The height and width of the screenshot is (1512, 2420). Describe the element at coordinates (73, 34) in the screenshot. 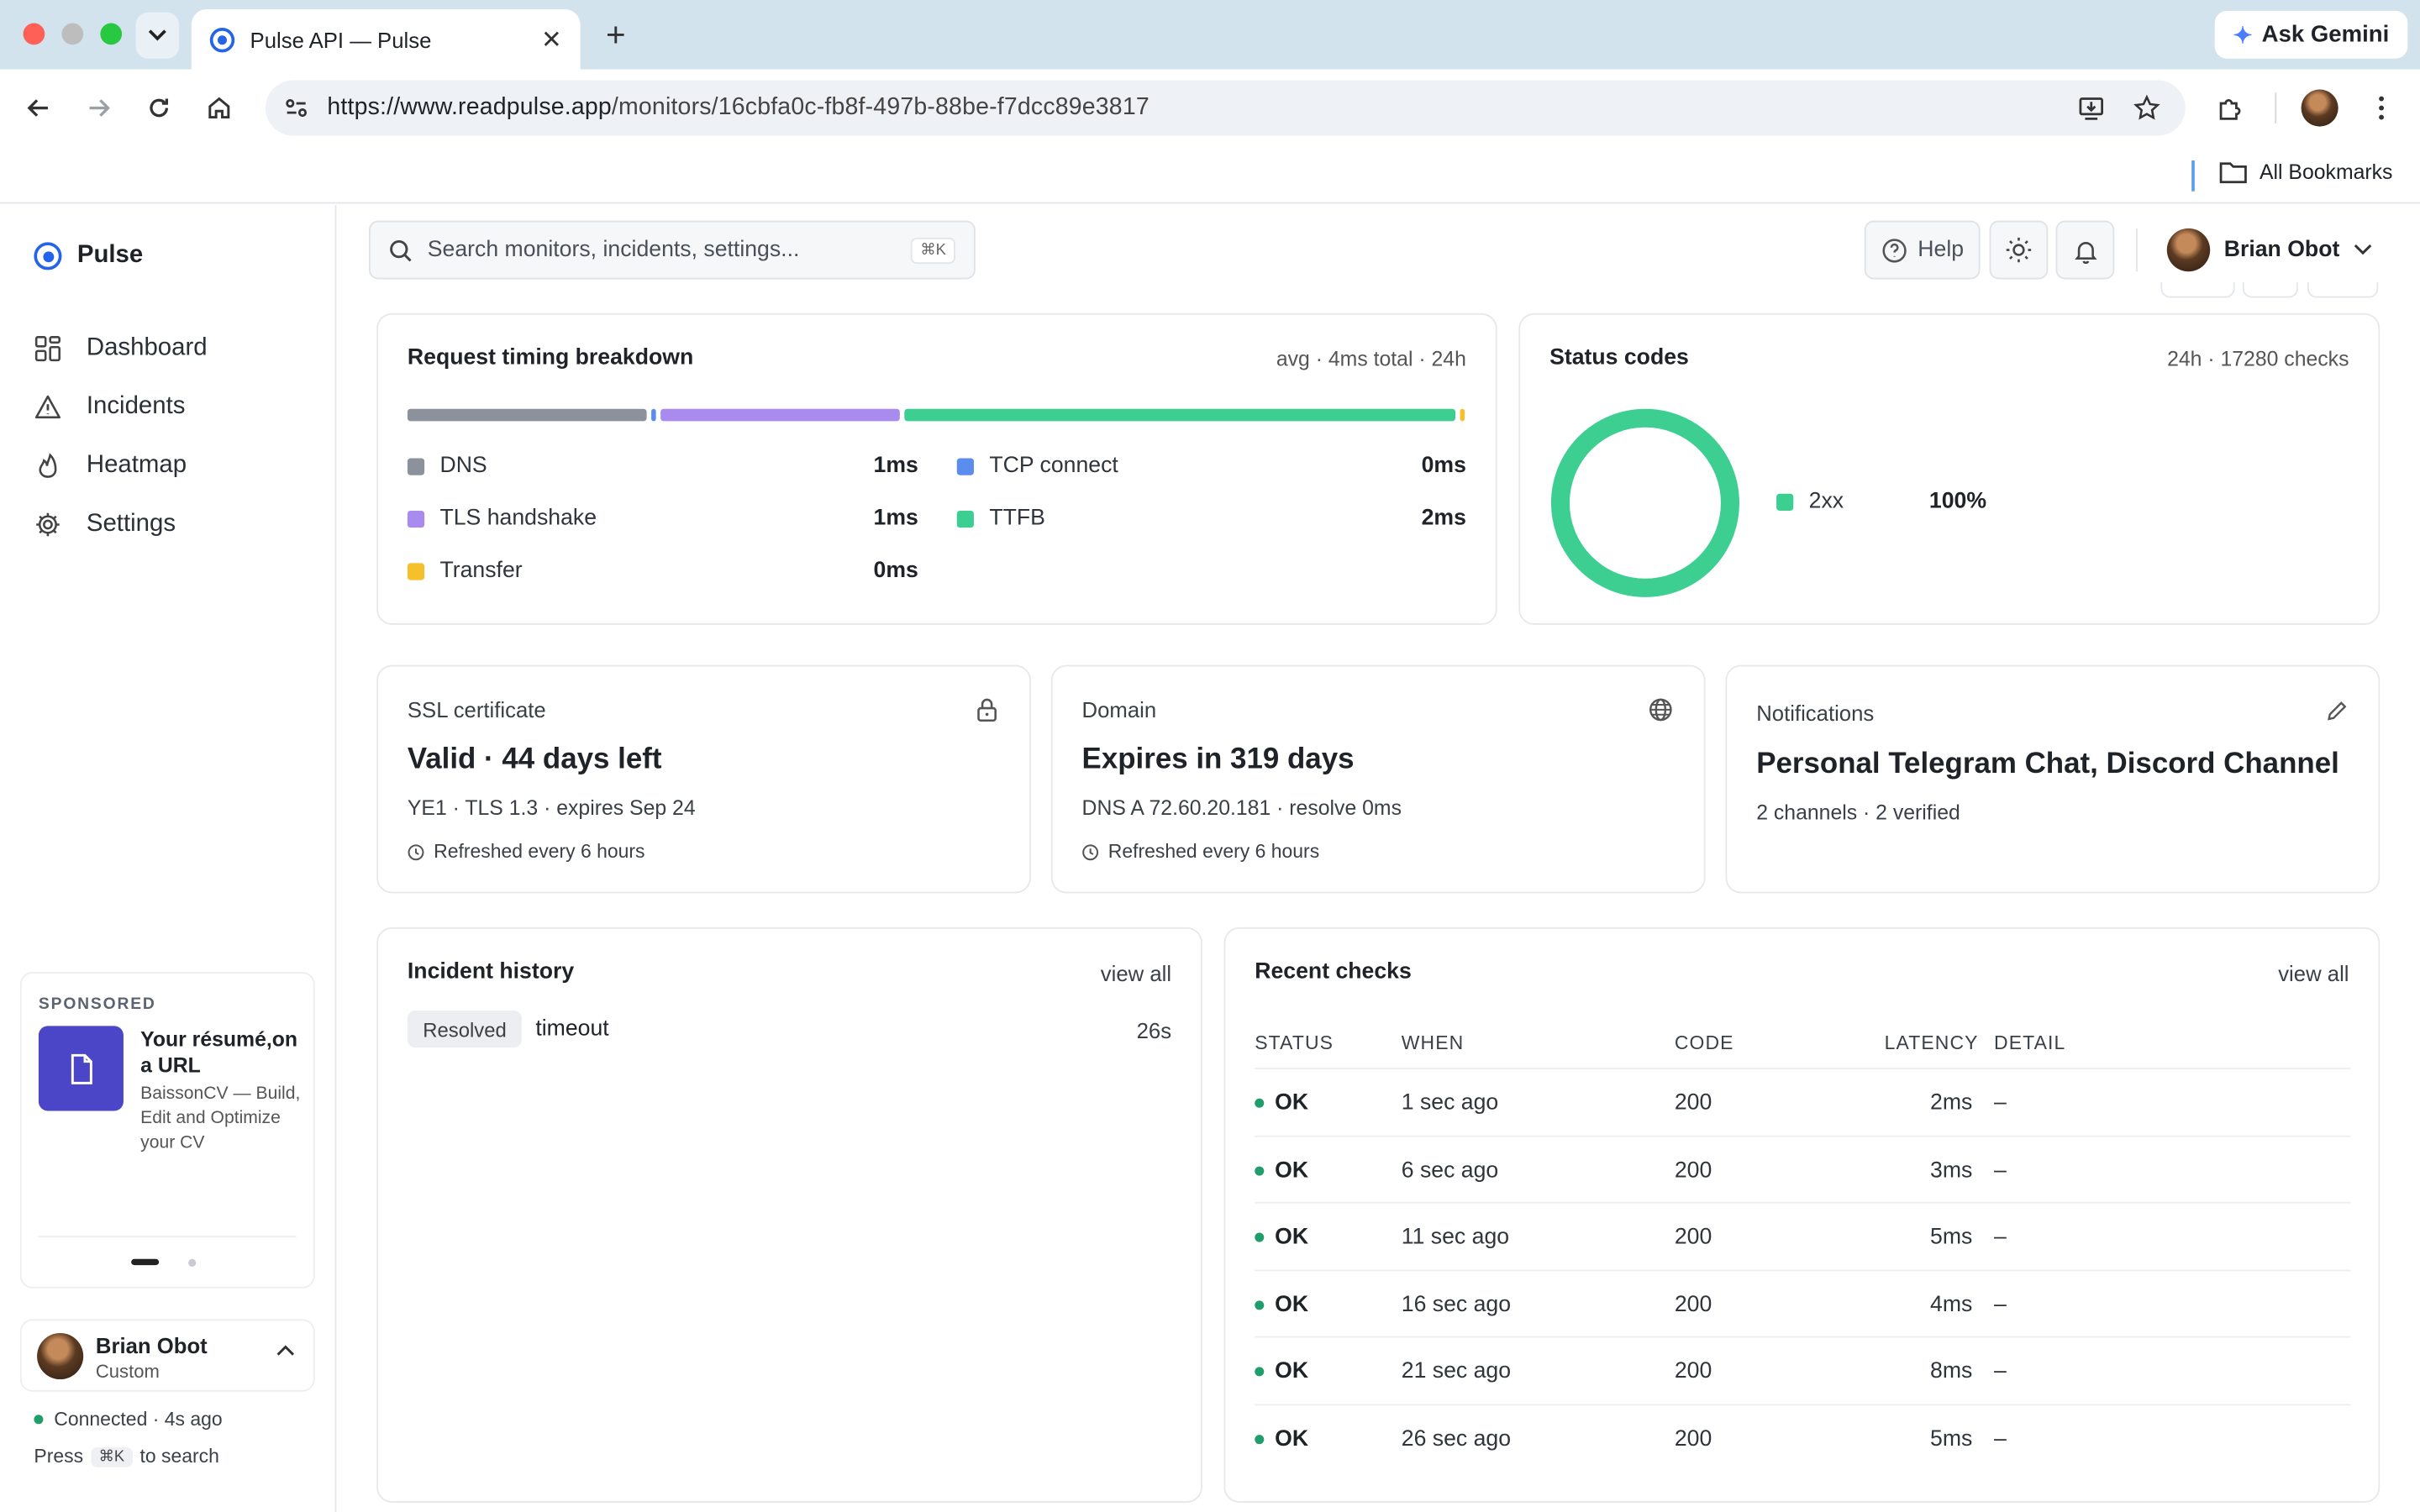

I see `minimize-window-button` at that location.